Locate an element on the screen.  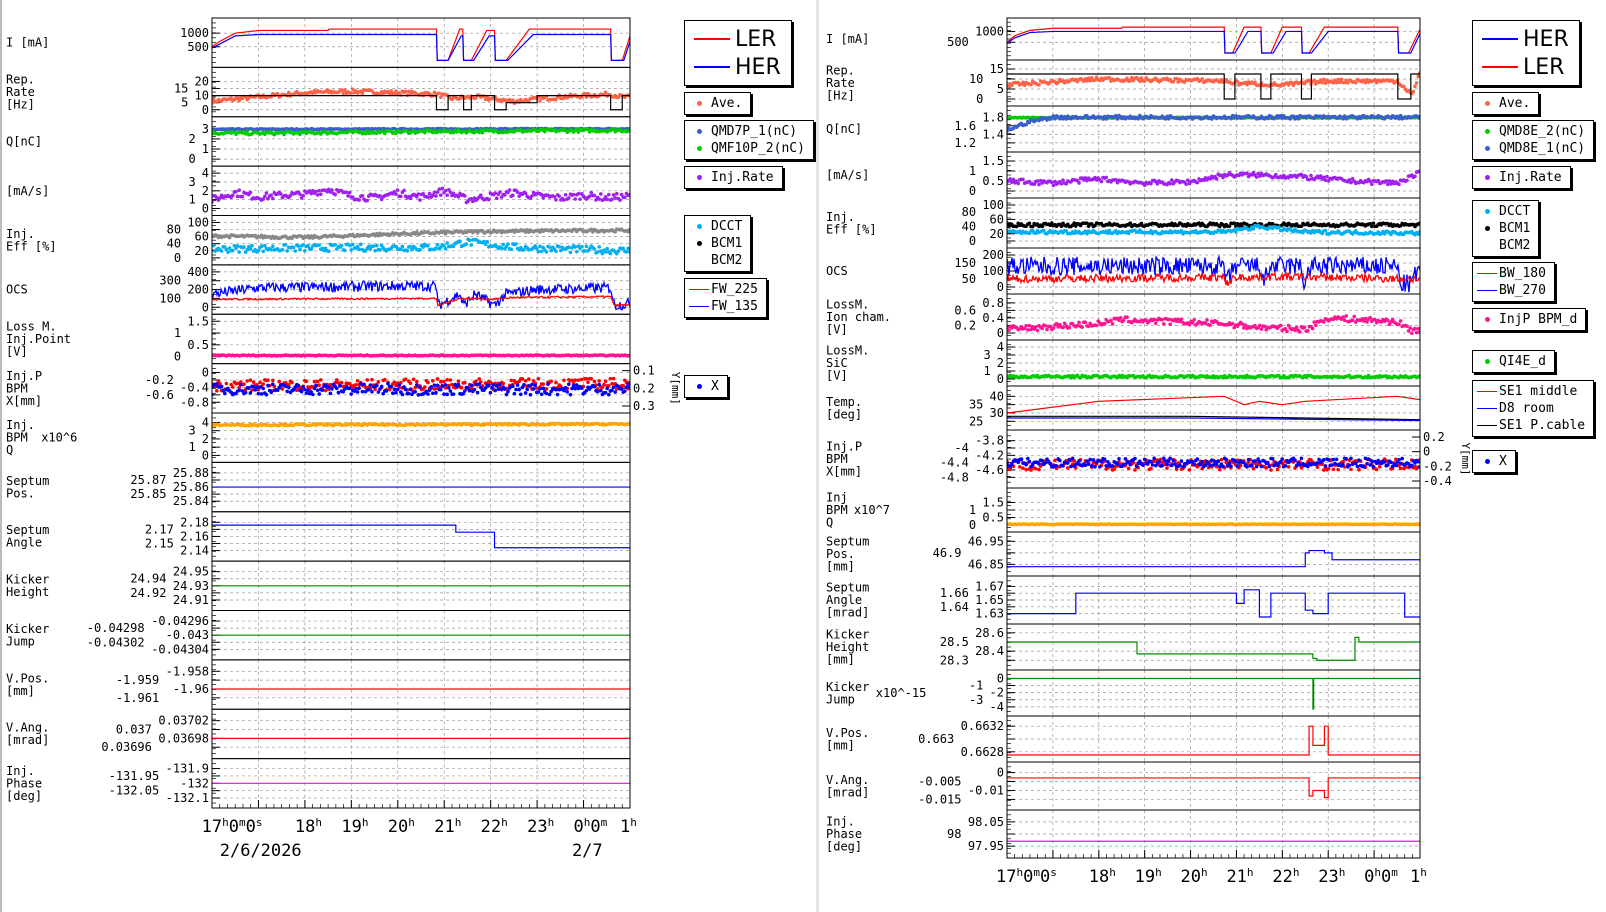
panel: 20 15 10 50 Rep.Rate[Hz] is located at coordinates (318, 92).